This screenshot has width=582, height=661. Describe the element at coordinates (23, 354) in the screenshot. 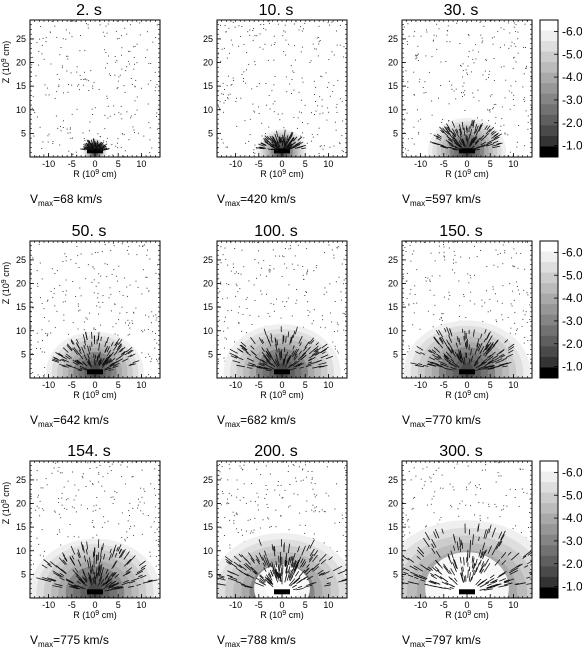

I see `y-tick-label: 5` at that location.